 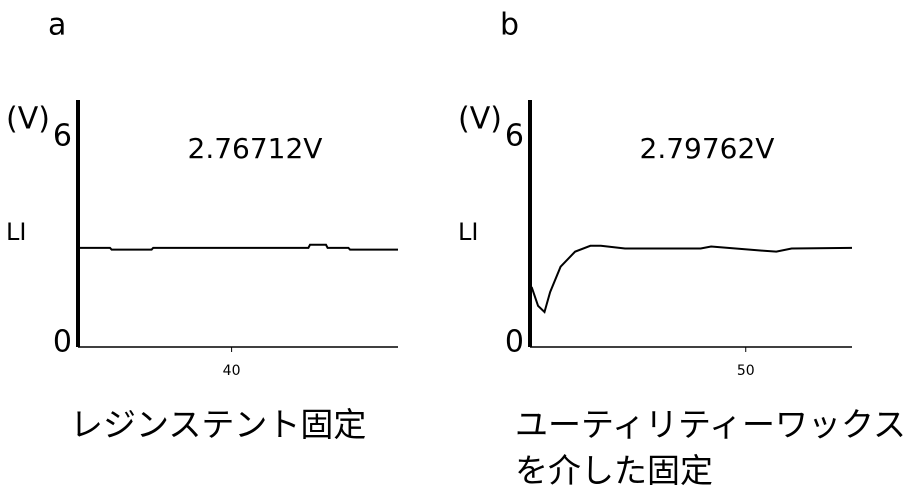 I want to click on caption: ユーティリティーワックスを介した固定, so click(x=711, y=446).